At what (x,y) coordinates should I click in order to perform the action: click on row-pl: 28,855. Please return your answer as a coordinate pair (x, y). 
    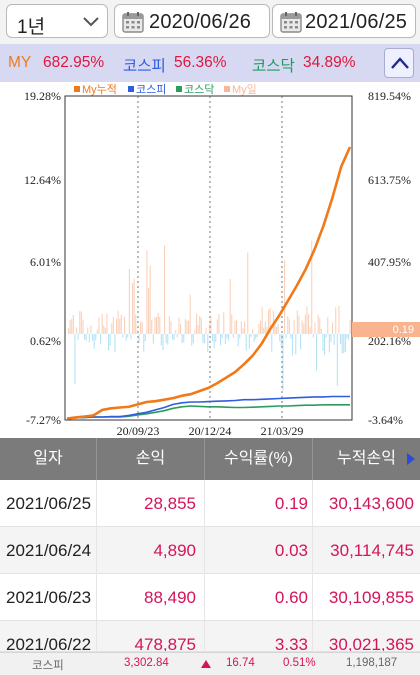
    Looking at the image, I should click on (170, 503).